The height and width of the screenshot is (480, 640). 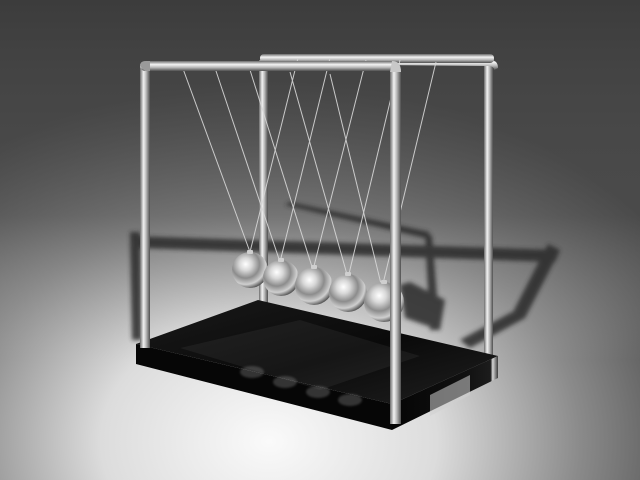 I want to click on ball-reflections, so click(x=301, y=386).